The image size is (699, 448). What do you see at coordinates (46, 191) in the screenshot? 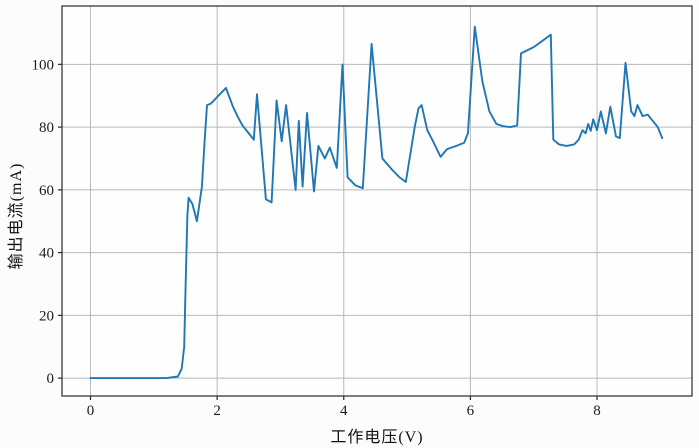
I see `y-tick-label: 60` at bounding box center [46, 191].